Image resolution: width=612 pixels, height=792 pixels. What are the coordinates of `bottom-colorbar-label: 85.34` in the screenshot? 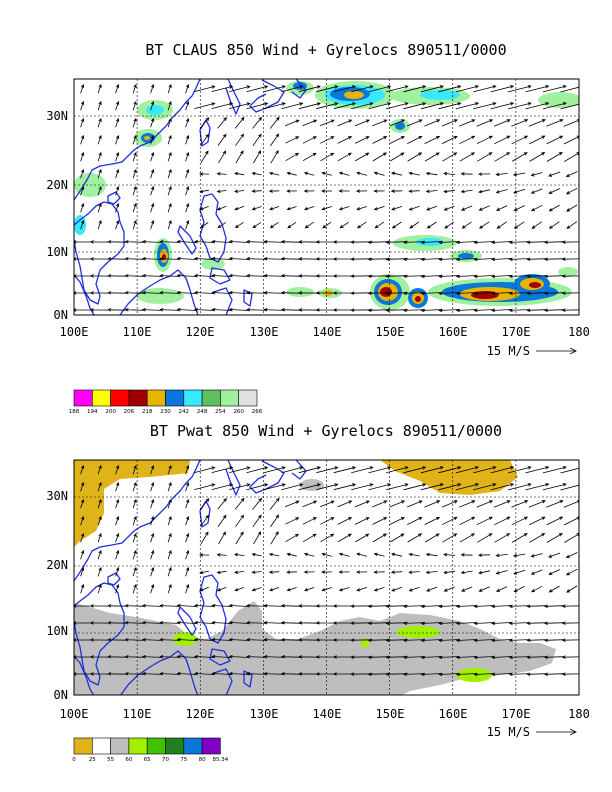 It's located at (221, 760).